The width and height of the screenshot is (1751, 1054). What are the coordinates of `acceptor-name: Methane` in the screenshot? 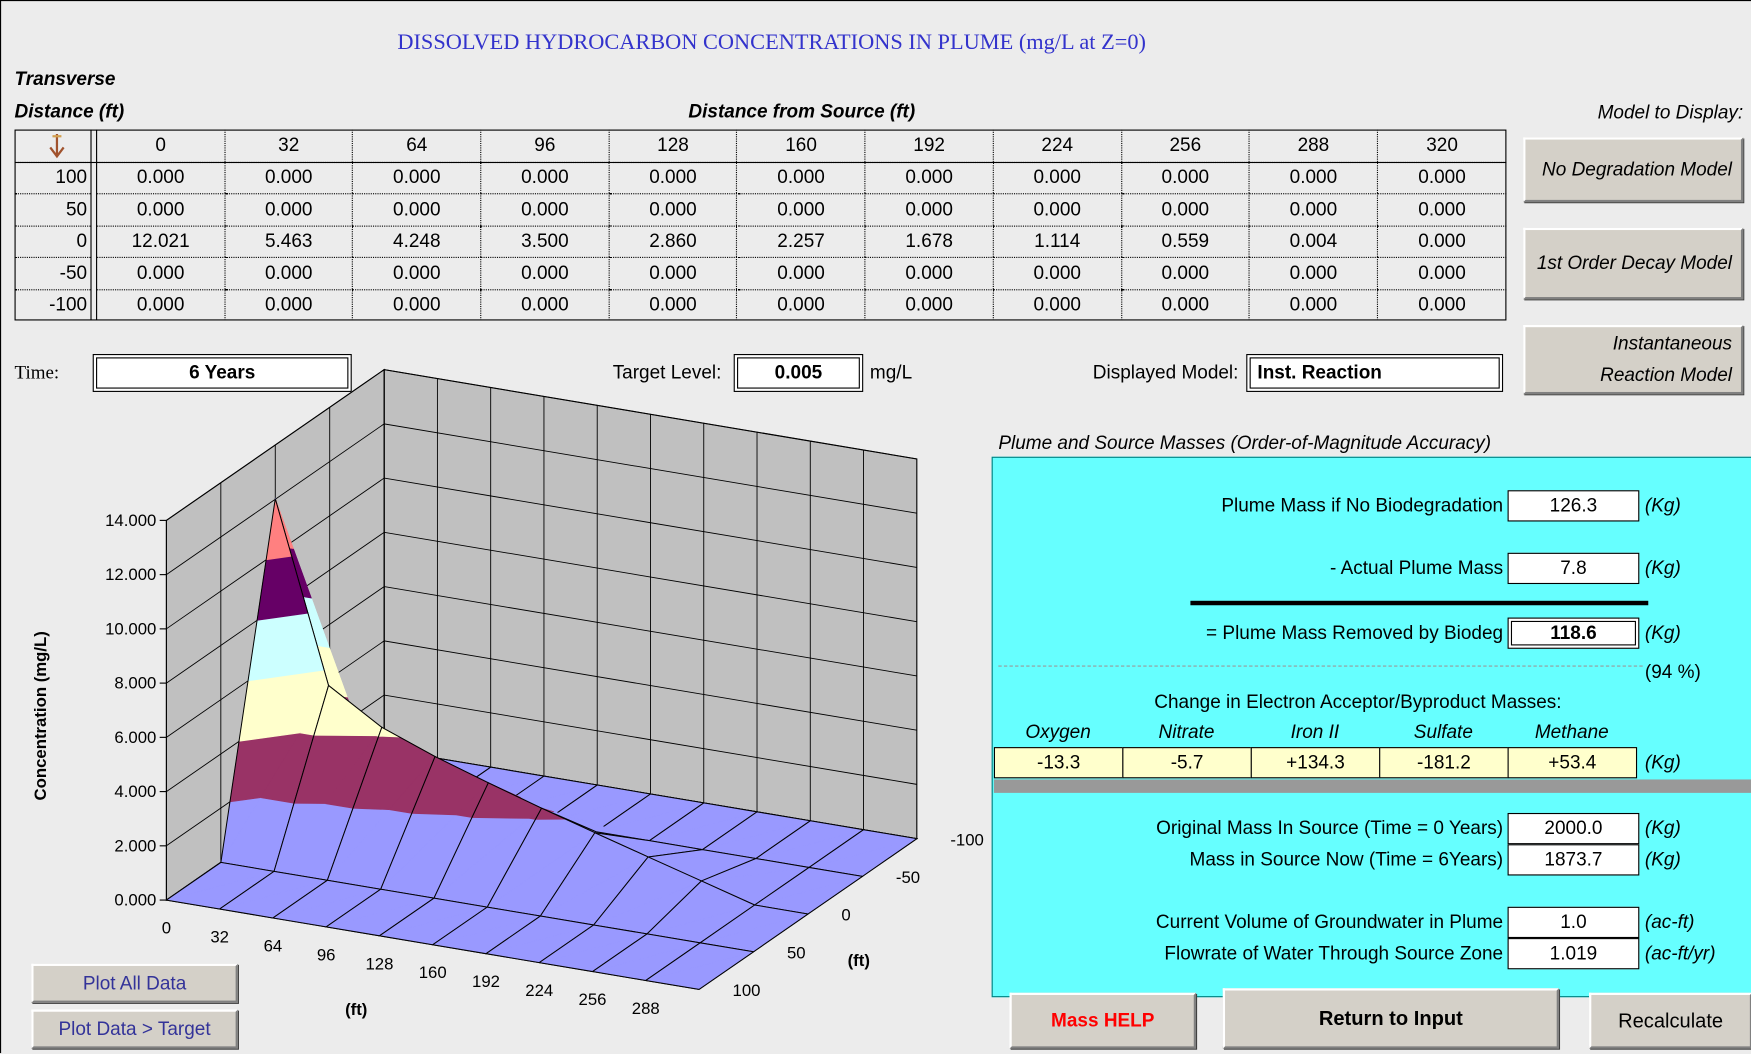 It's located at (1572, 732).